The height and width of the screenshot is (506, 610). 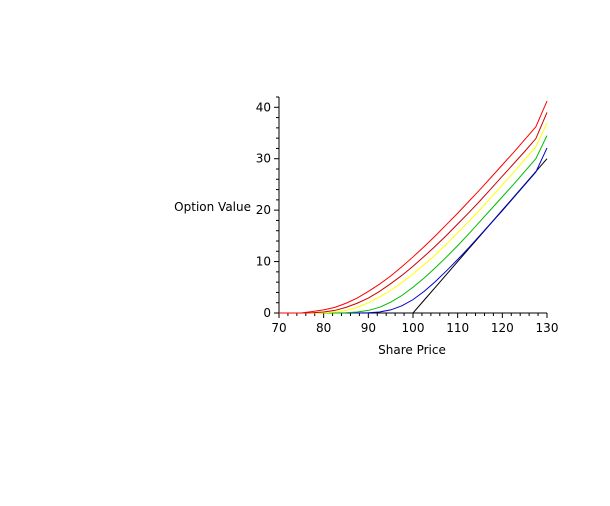 What do you see at coordinates (263, 262) in the screenshot?
I see `y-tick-label: 10` at bounding box center [263, 262].